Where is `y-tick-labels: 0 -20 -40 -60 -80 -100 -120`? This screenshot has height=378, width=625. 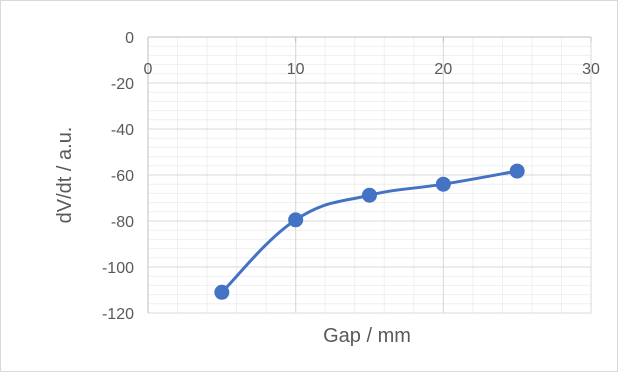
y-tick-labels: 0 -20 -40 -60 -80 -100 -120 is located at coordinates (118, 176).